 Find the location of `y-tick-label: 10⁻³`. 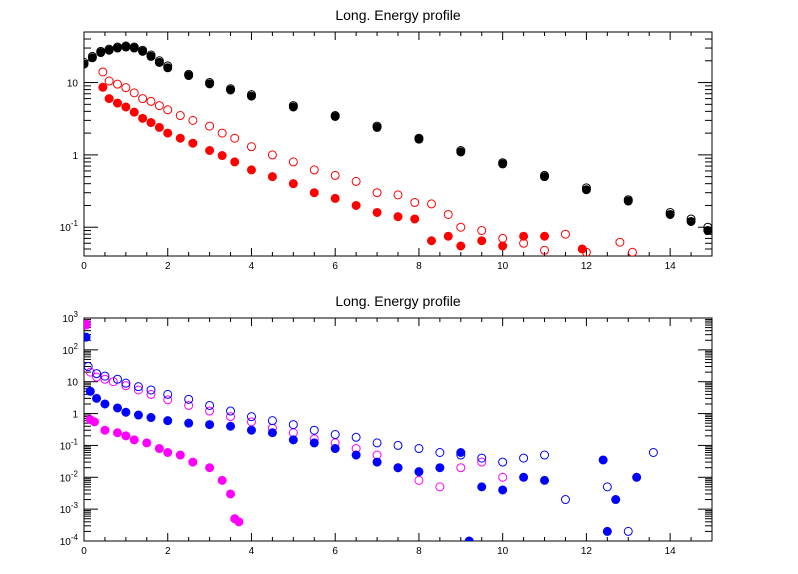

y-tick-label: 10⁻³ is located at coordinates (69, 508).